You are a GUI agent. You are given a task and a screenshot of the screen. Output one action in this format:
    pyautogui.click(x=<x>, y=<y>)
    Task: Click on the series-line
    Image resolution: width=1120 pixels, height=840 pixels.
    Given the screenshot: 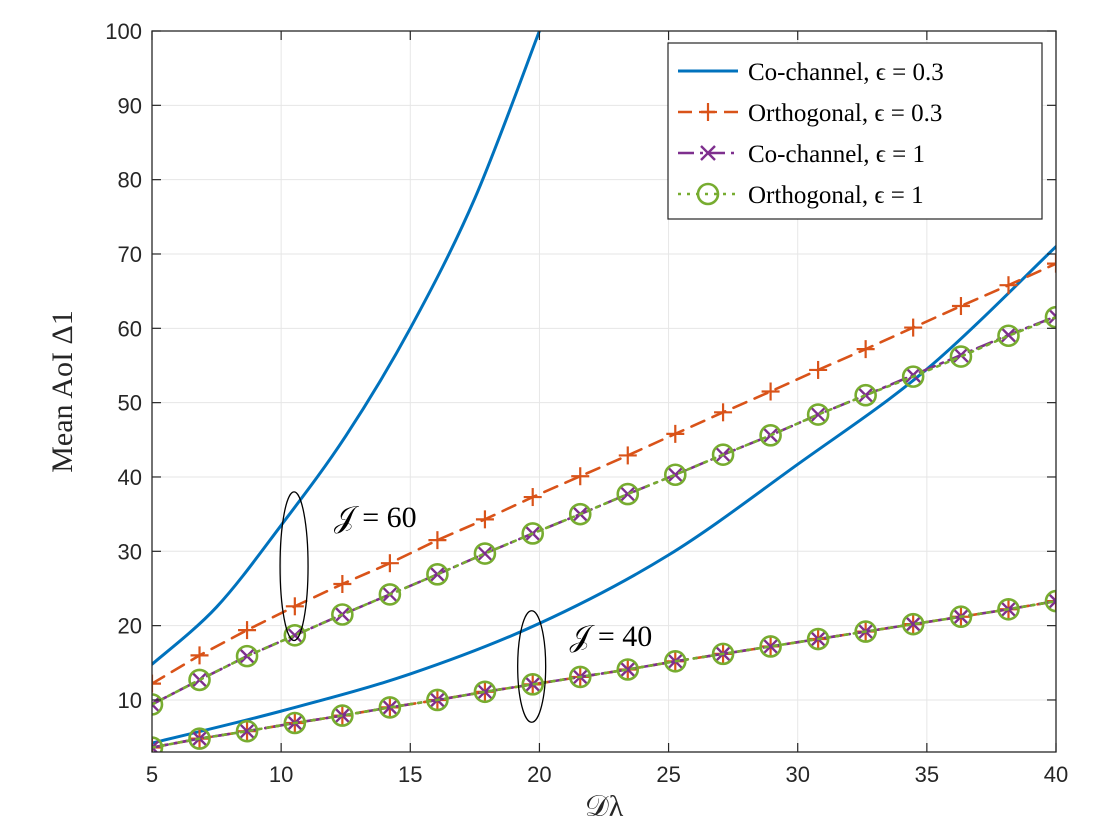 What is the action you would take?
    pyautogui.click(x=604, y=674)
    